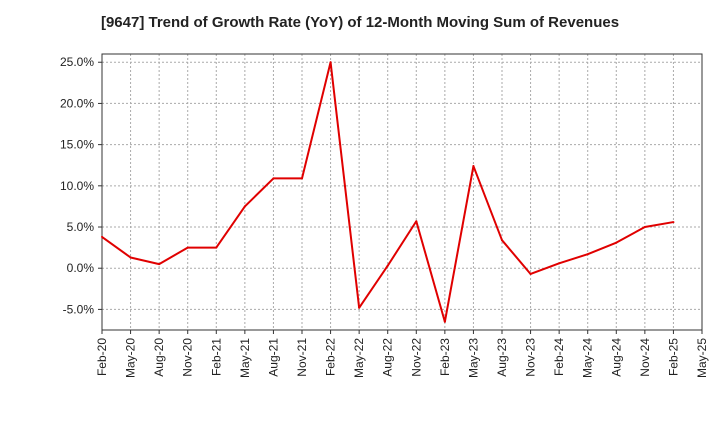  Describe the element at coordinates (502, 357) in the screenshot. I see `x-tick-label: Aug-23` at that location.